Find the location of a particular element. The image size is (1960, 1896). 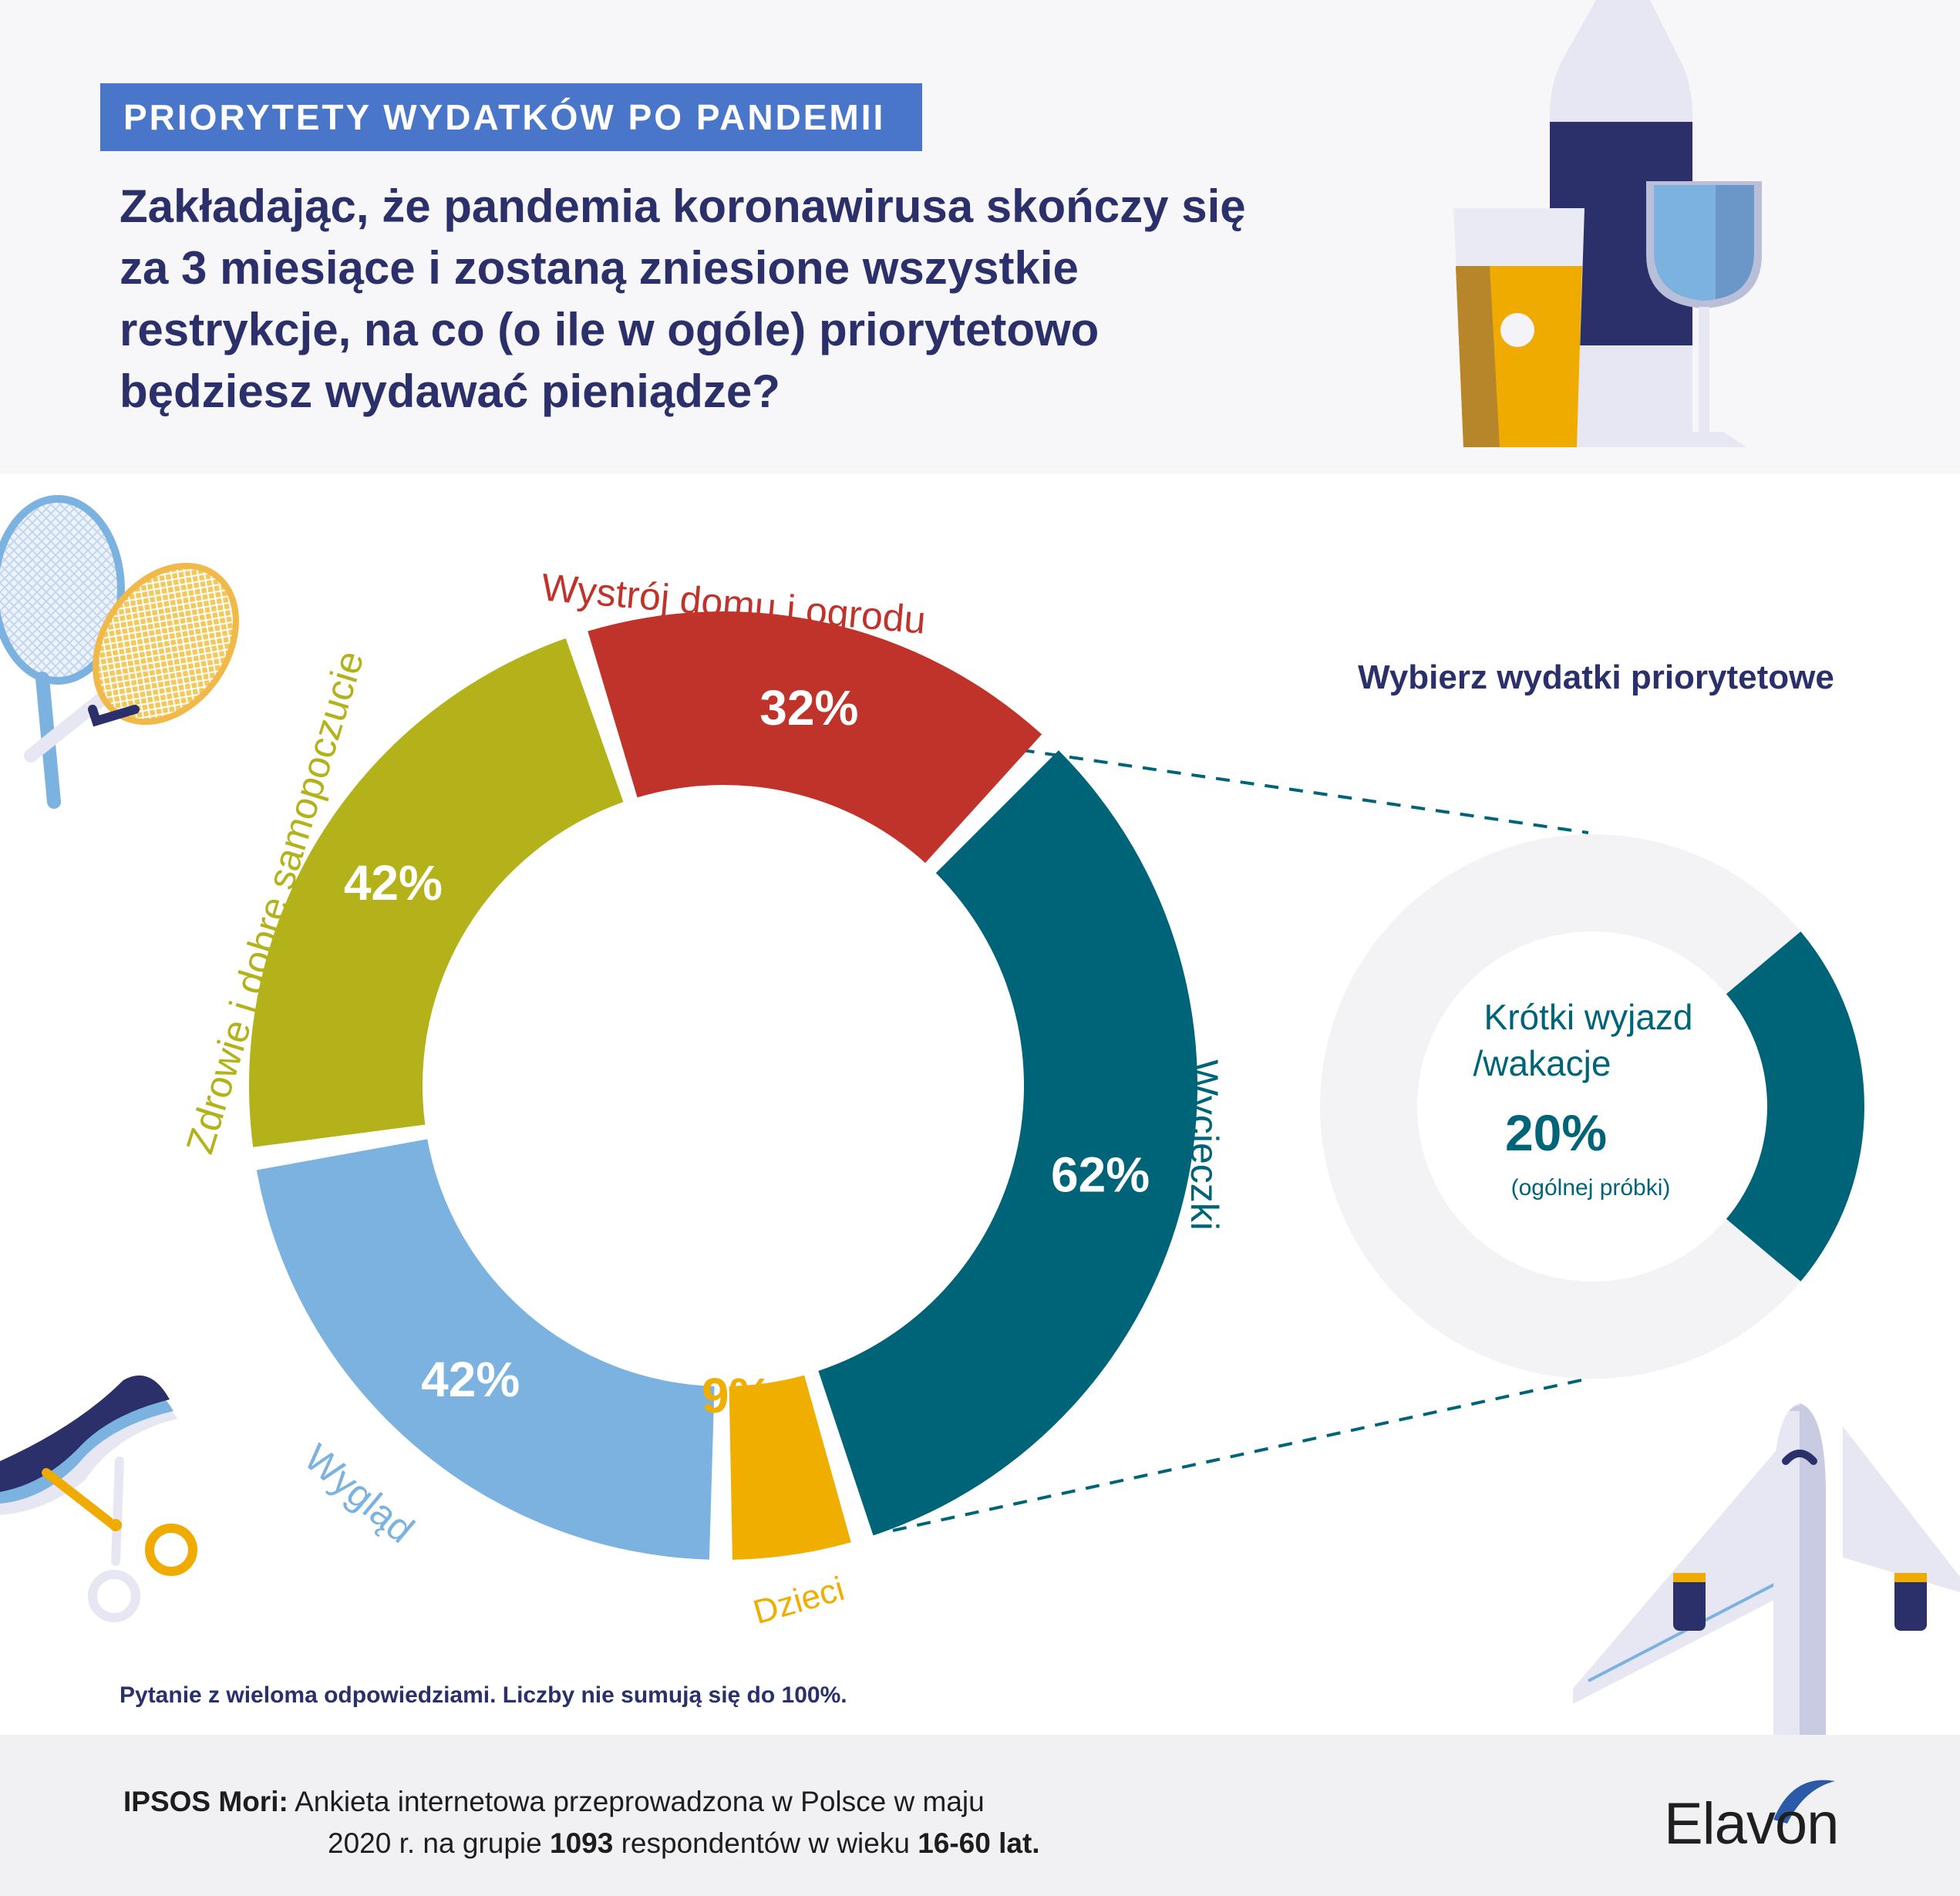

donut-segment-children is located at coordinates (790, 1467).